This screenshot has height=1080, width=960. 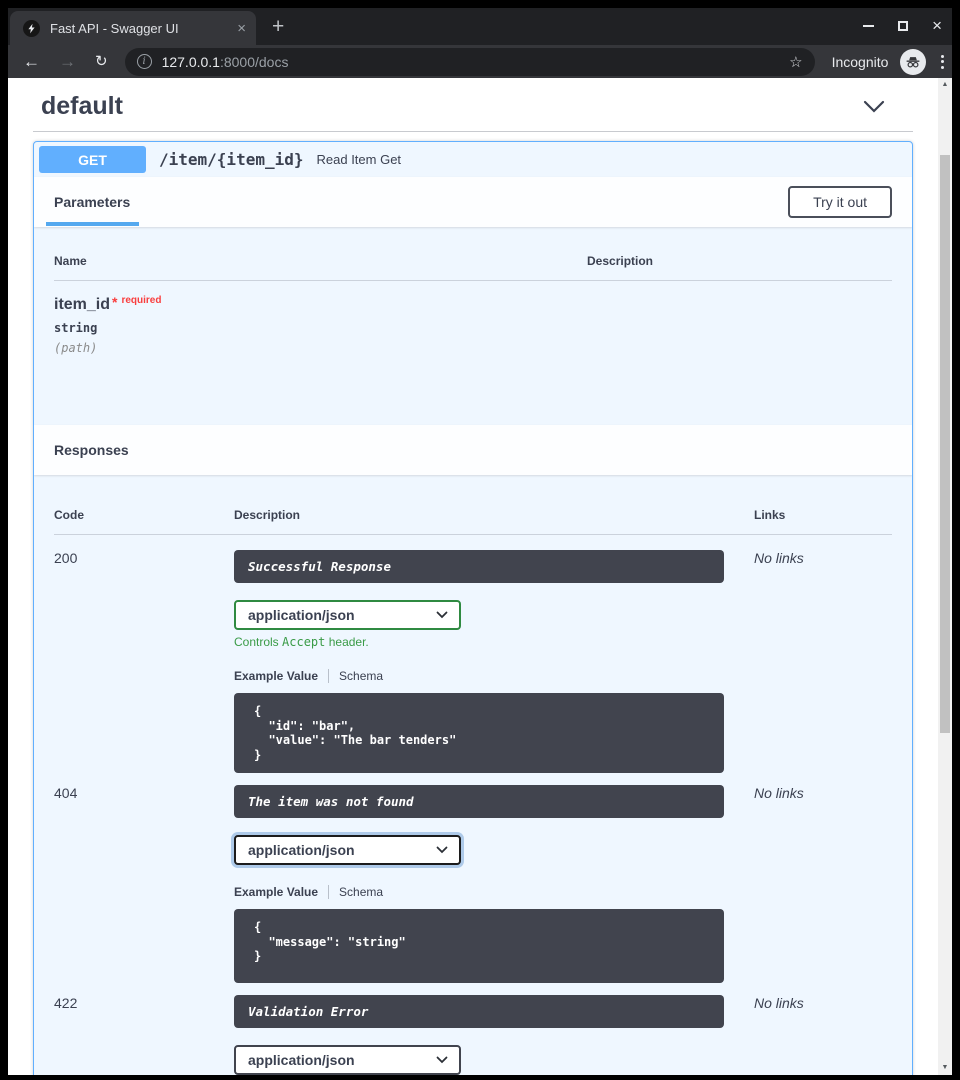 I want to click on http-method-badge: GET, so click(x=92, y=159).